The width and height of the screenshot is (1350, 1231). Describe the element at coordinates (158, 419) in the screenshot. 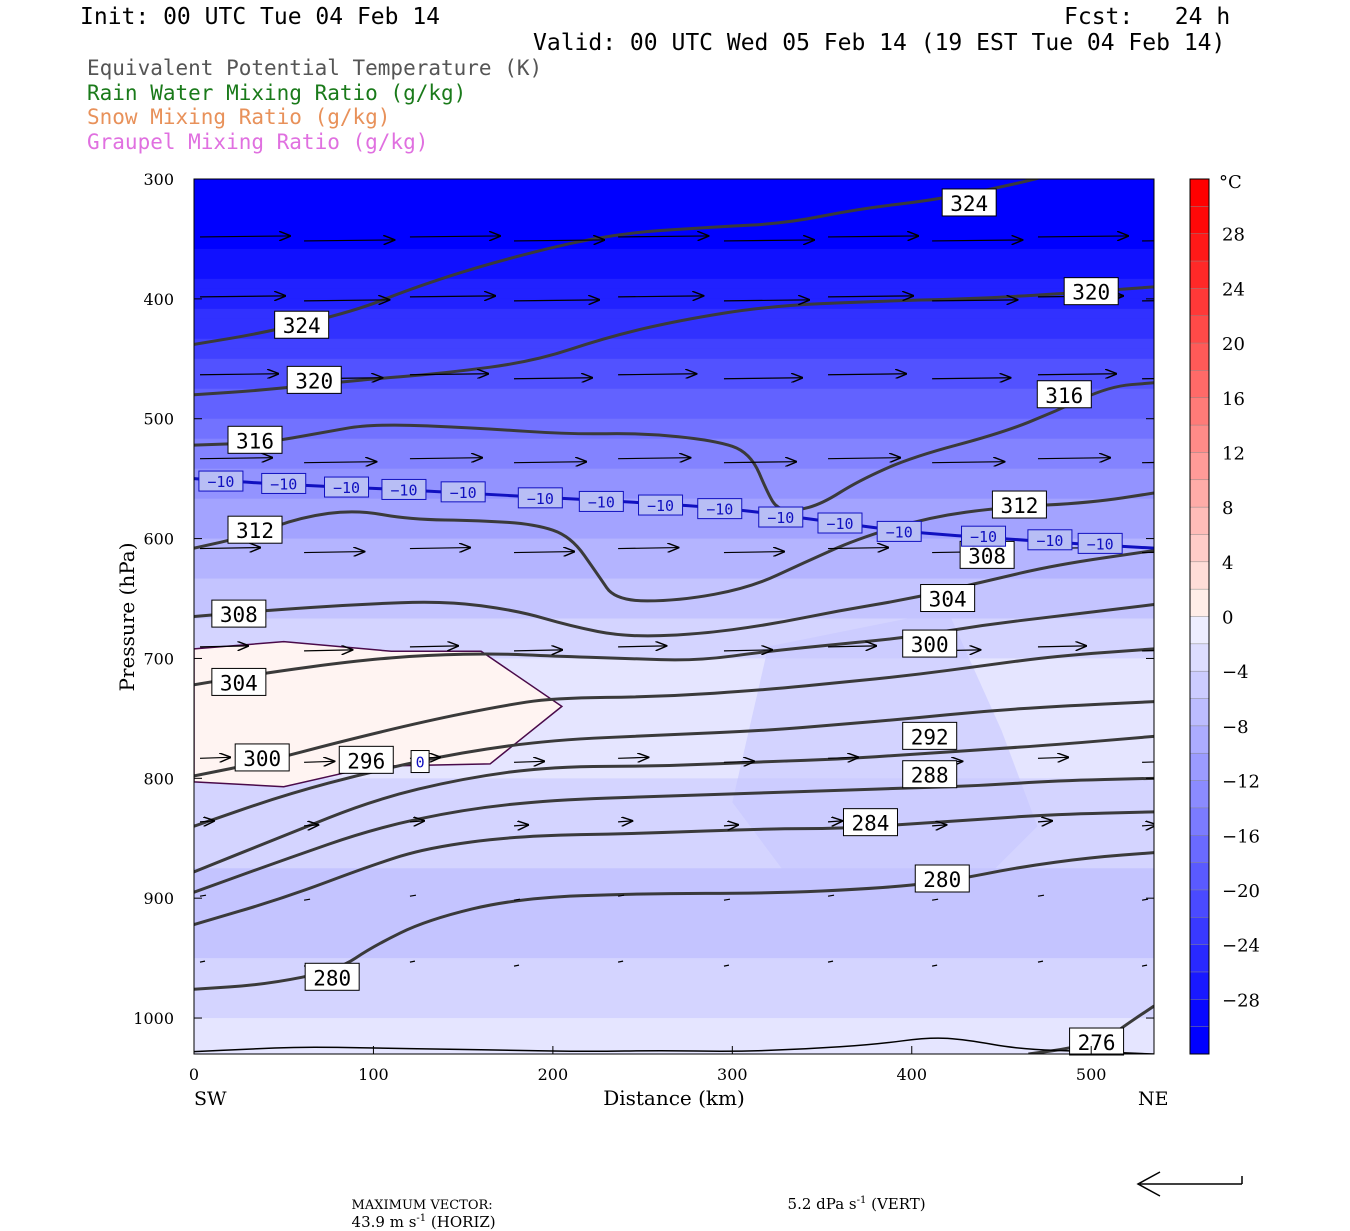

I see `y-tick-label: 500` at that location.